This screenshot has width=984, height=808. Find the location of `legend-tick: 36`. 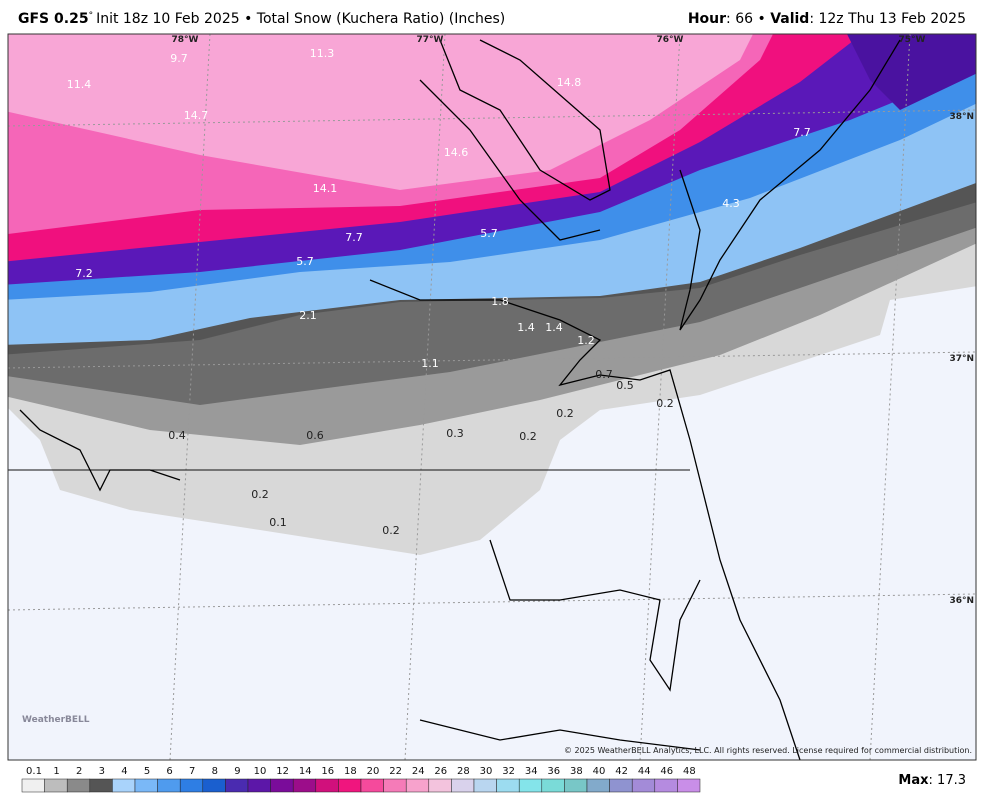

legend-tick: 36 is located at coordinates (553, 771).